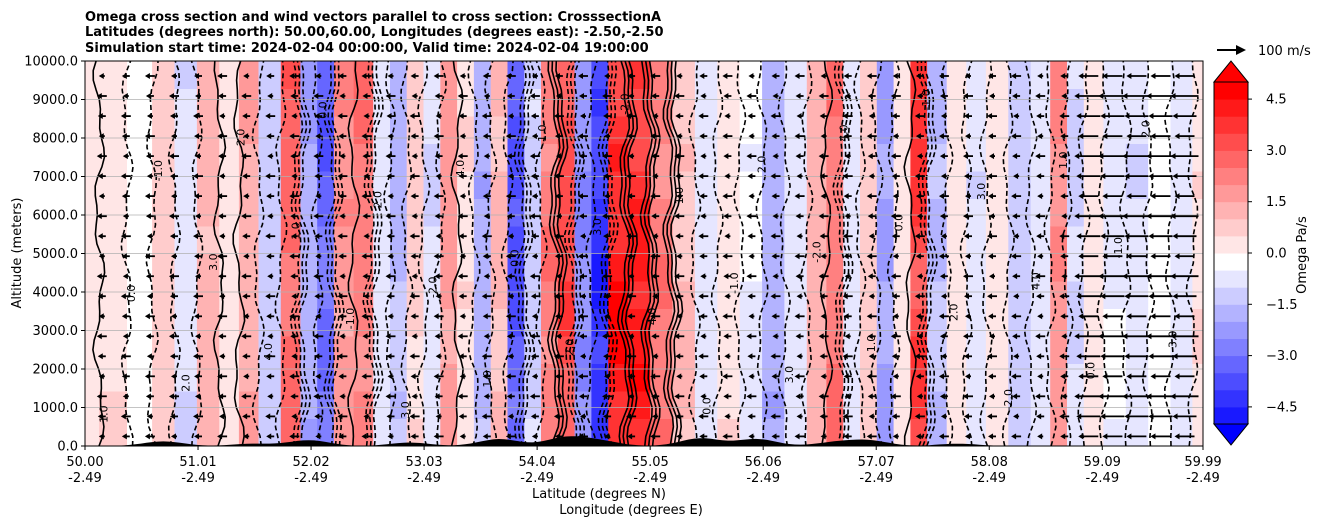  I want to click on colorbar-tick-label: 1.5, so click(1276, 202).